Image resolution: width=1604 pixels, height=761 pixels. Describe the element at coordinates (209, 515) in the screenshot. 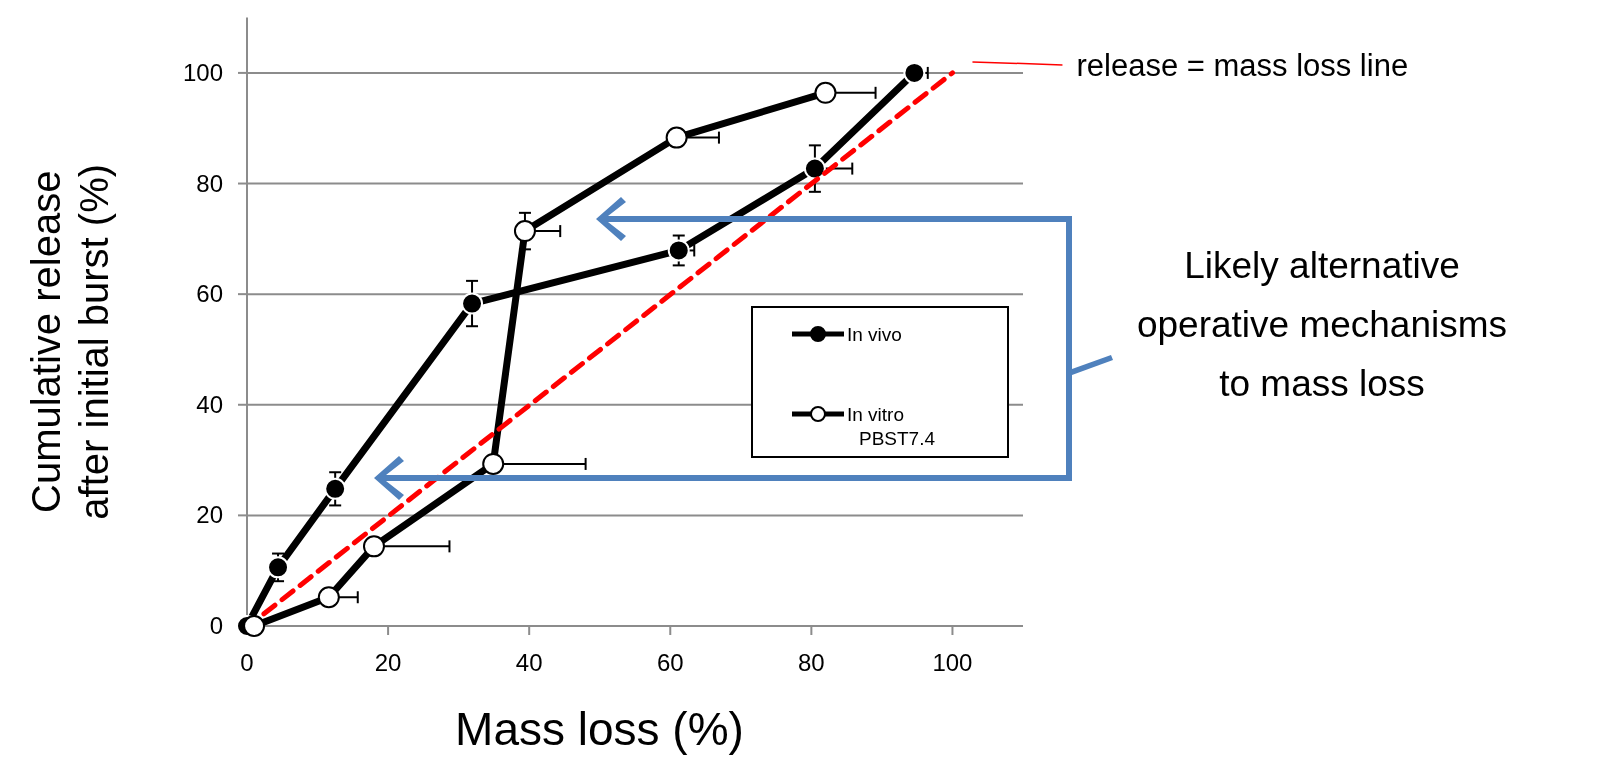

I see `y-tick-label: 20` at that location.